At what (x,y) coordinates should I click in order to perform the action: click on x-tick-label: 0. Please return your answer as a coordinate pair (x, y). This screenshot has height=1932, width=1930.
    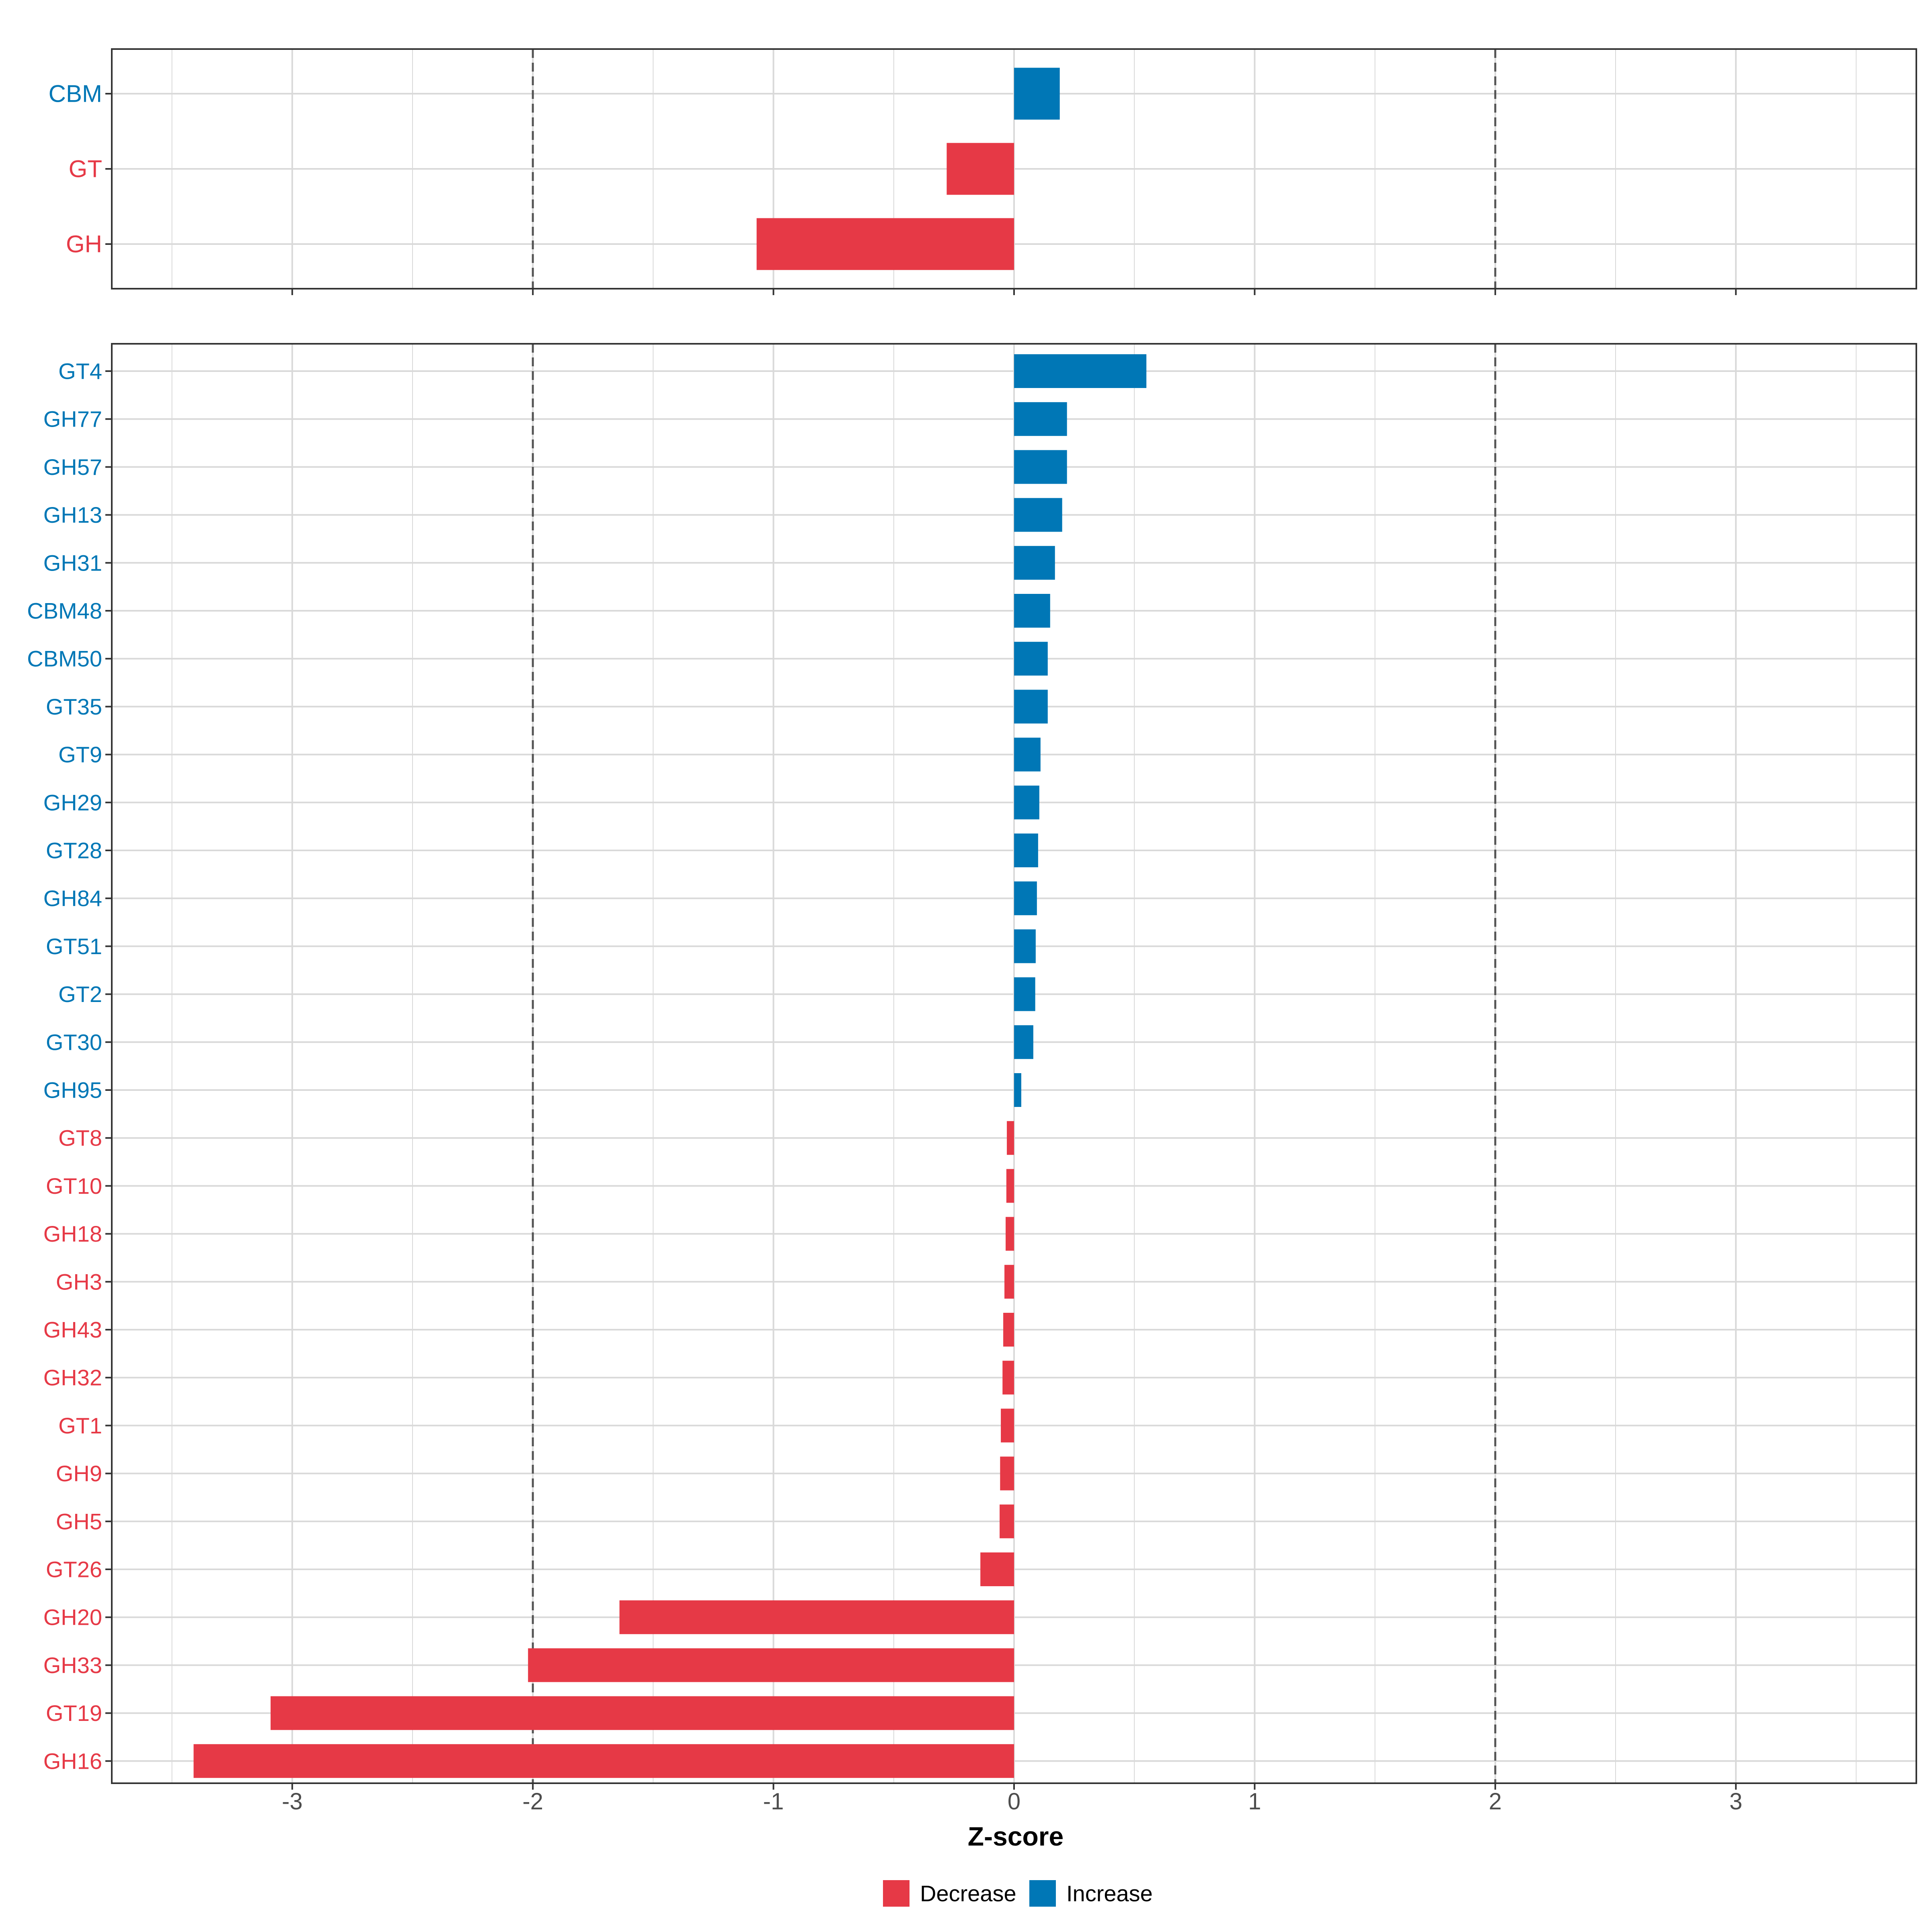
    Looking at the image, I should click on (1014, 1801).